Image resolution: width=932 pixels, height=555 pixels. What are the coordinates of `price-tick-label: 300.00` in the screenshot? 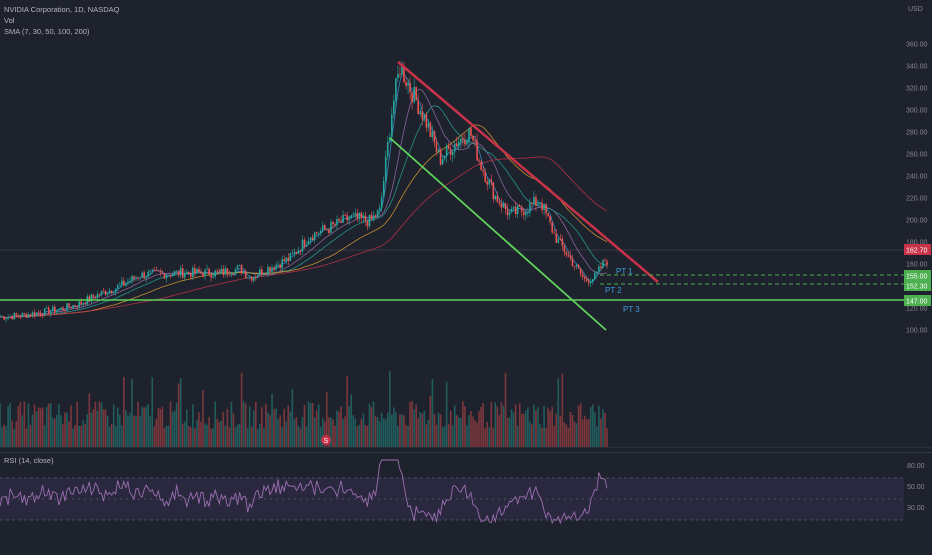 It's located at (917, 111).